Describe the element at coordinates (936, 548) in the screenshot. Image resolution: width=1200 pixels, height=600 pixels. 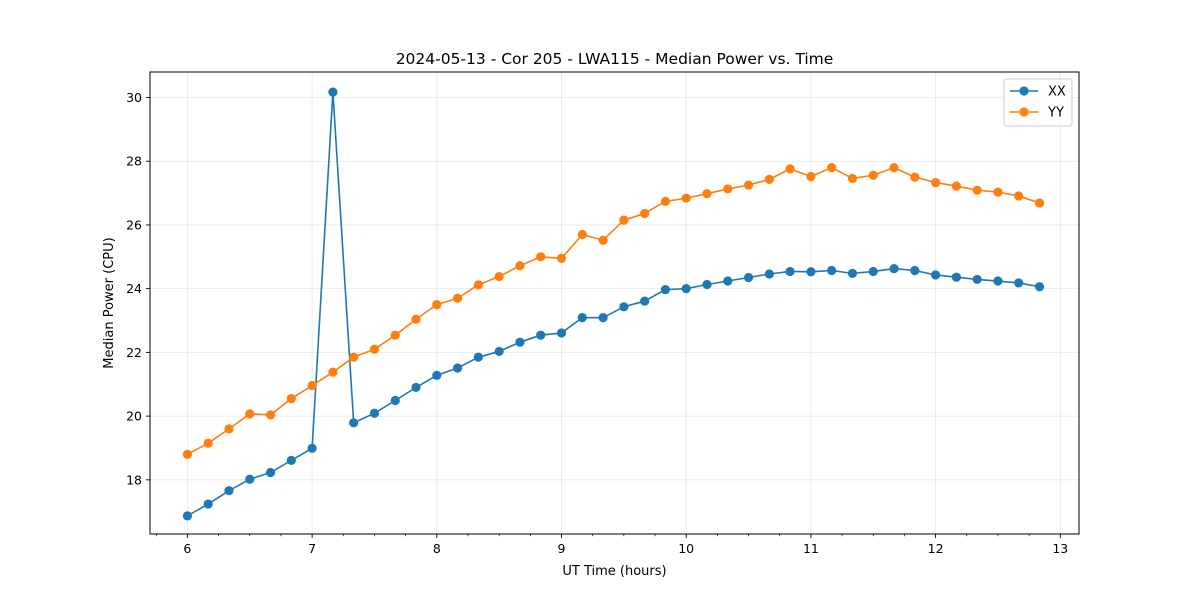
I see `x-tick-label: 12` at that location.